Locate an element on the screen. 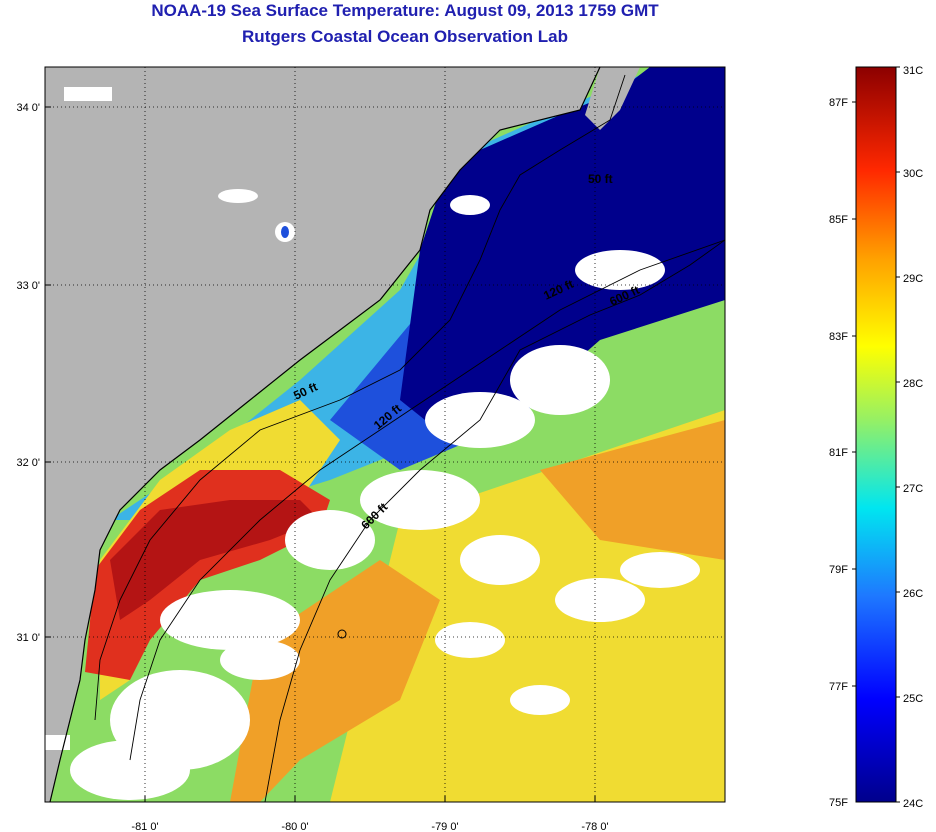  longitude-tick-label: -81 0' is located at coordinates (144, 826).